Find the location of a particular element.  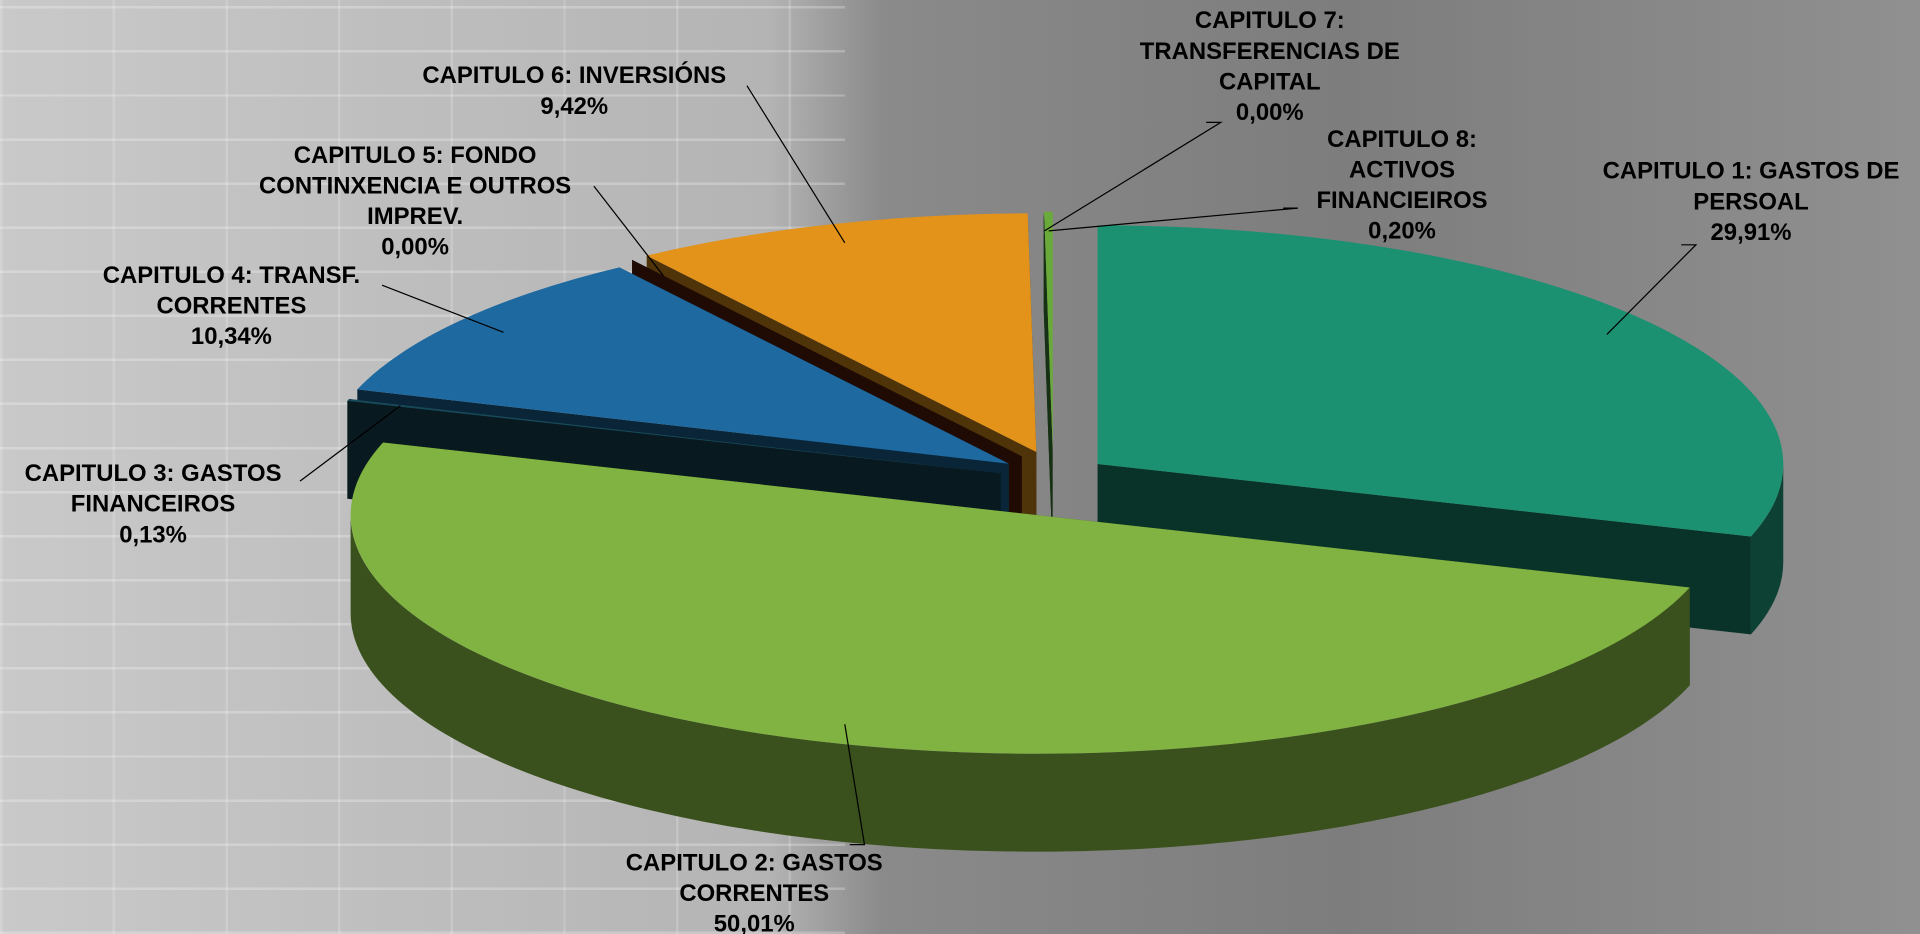

value-label: 10,34% is located at coordinates (231, 337).